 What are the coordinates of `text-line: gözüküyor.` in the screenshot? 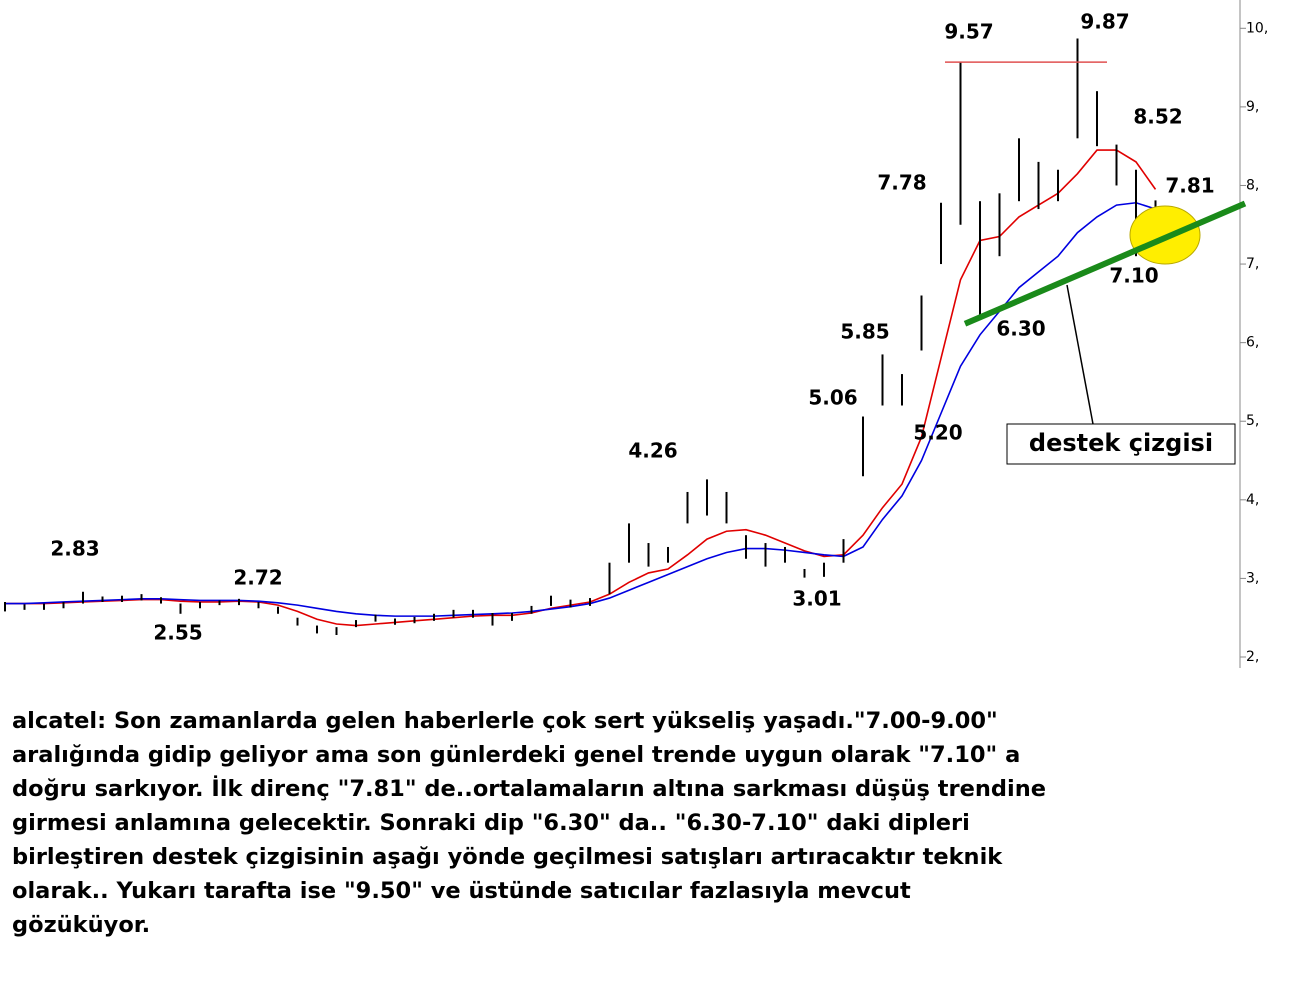 It's located at (81, 925).